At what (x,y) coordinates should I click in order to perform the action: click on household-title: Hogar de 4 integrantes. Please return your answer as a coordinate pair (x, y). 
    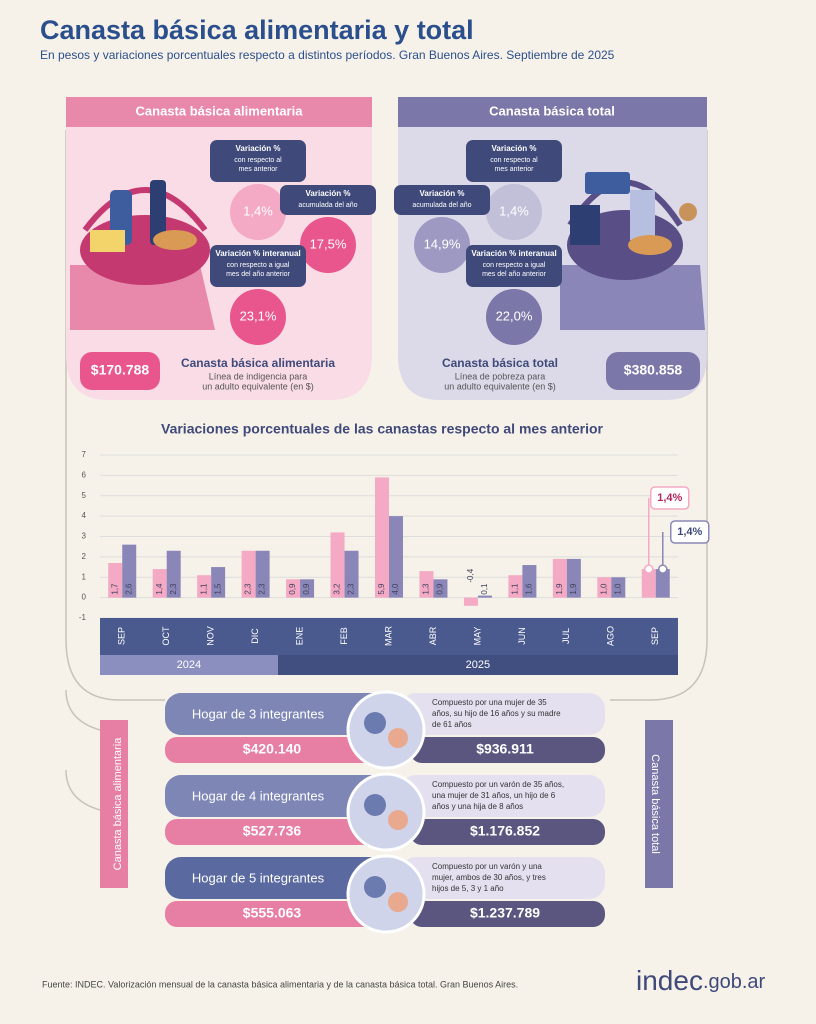
    Looking at the image, I should click on (258, 795).